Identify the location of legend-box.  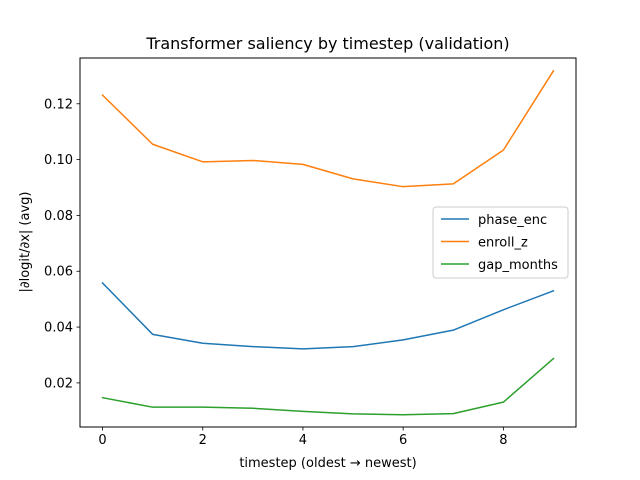
(500, 242).